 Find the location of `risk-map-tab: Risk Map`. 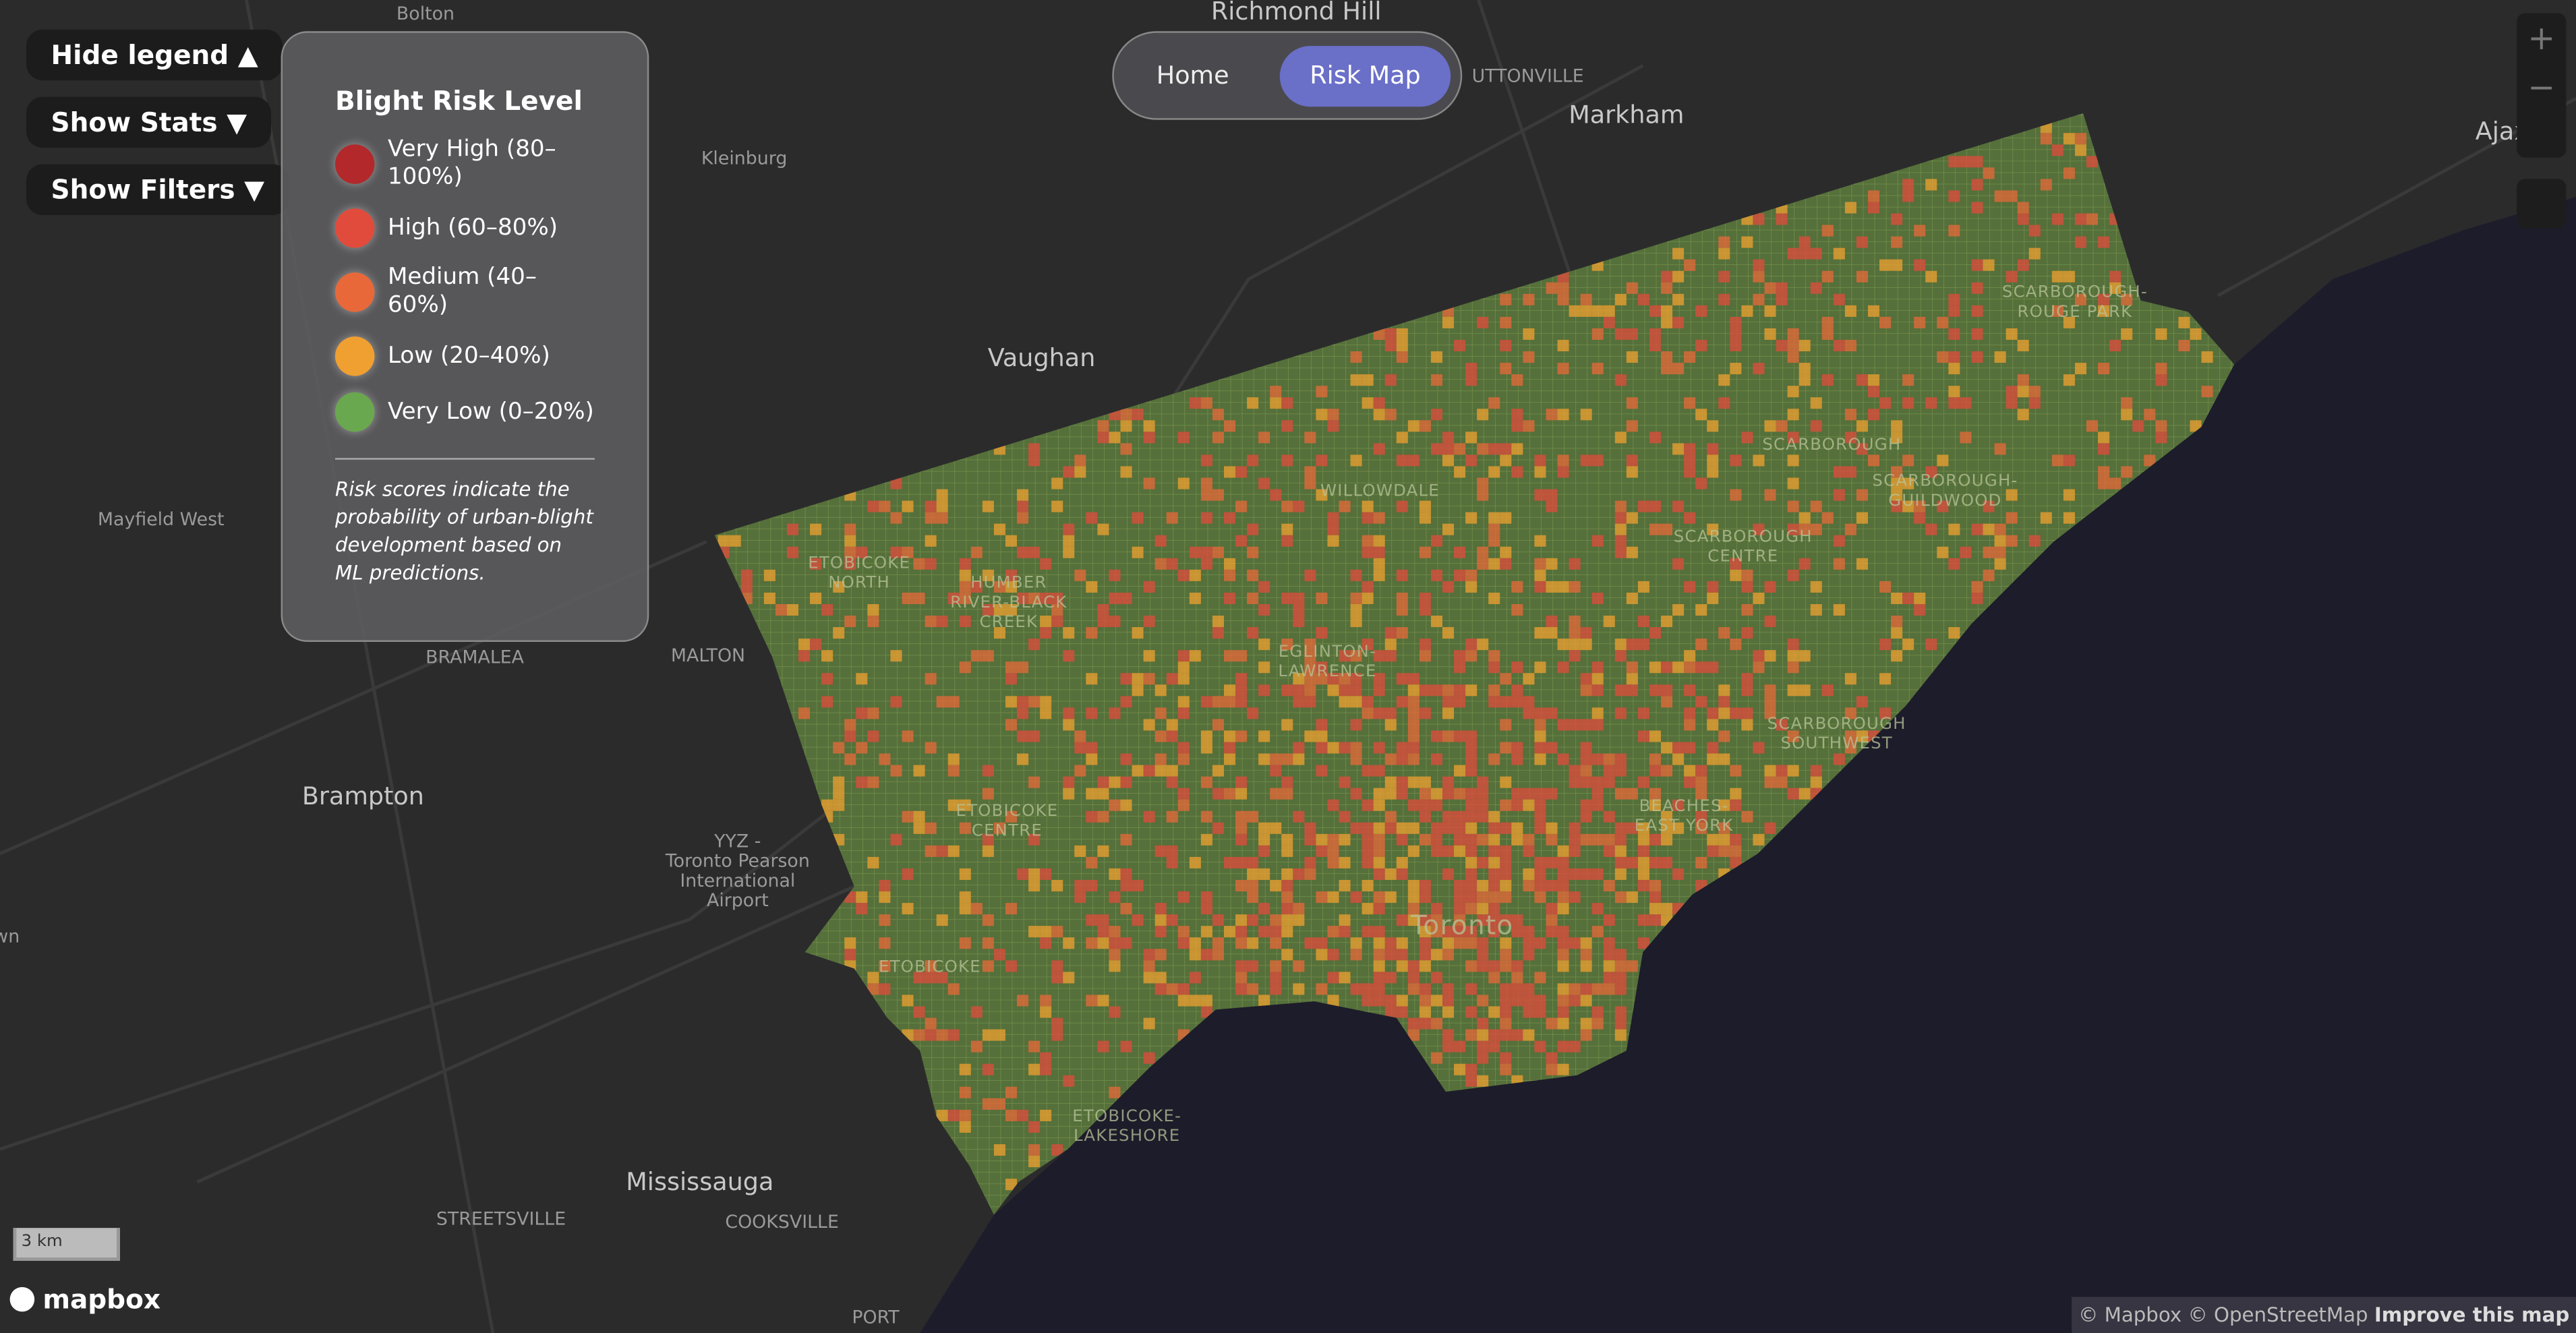

risk-map-tab: Risk Map is located at coordinates (1365, 76).